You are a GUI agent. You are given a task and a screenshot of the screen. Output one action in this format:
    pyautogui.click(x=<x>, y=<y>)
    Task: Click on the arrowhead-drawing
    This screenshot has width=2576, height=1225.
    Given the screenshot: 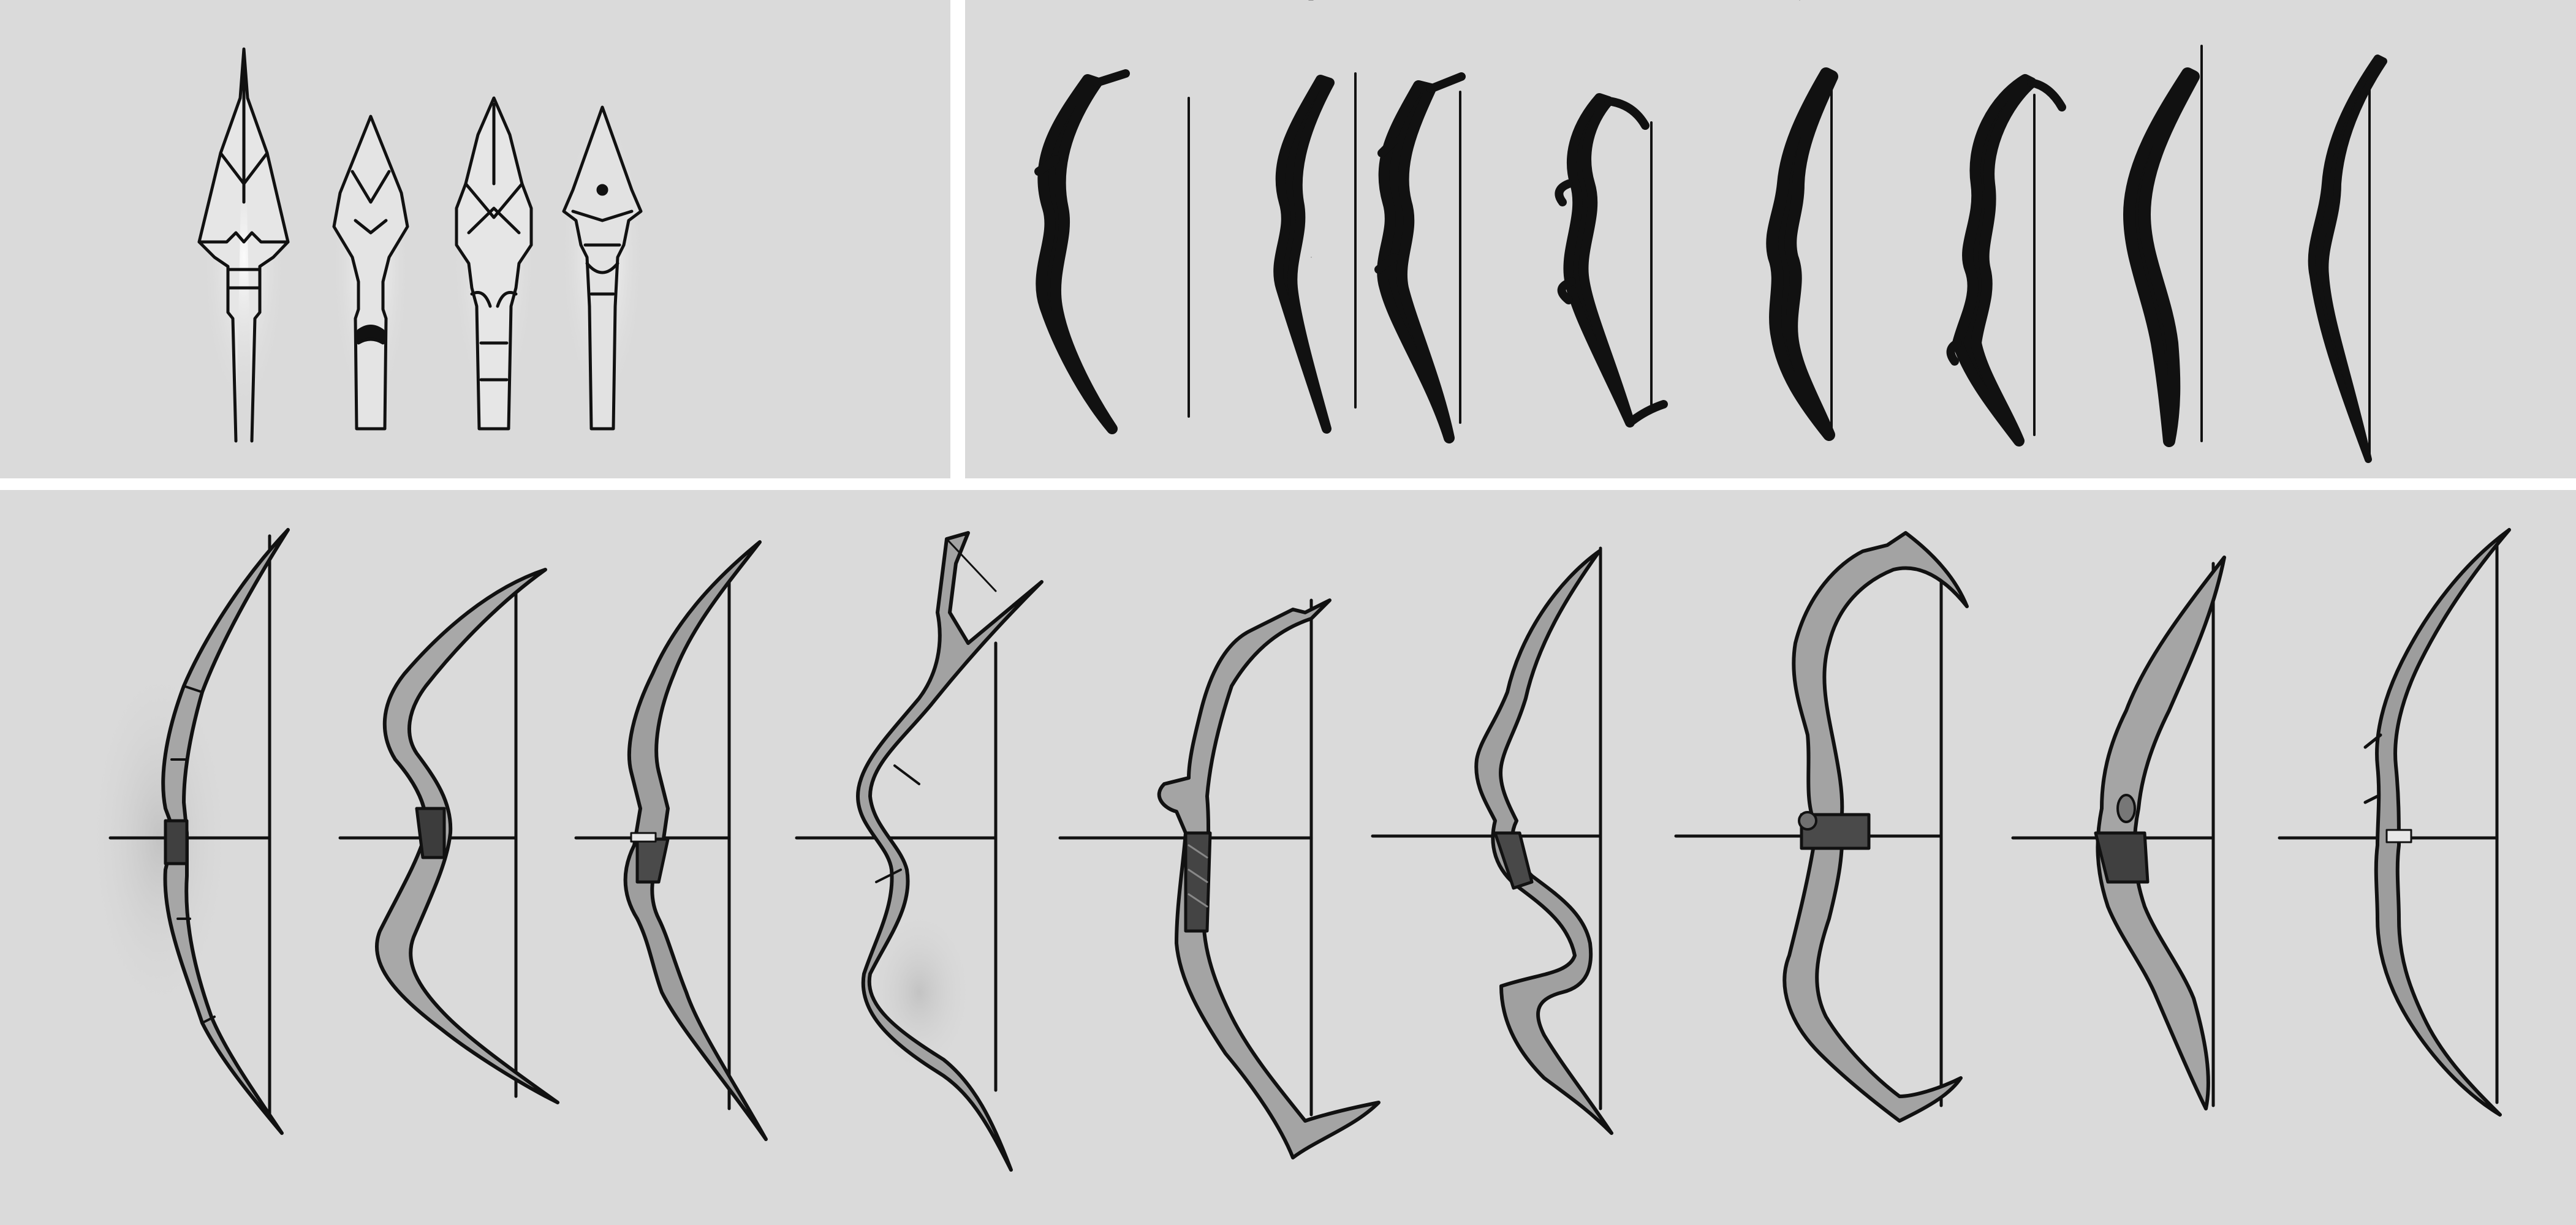 What is the action you would take?
    pyautogui.click(x=421, y=245)
    